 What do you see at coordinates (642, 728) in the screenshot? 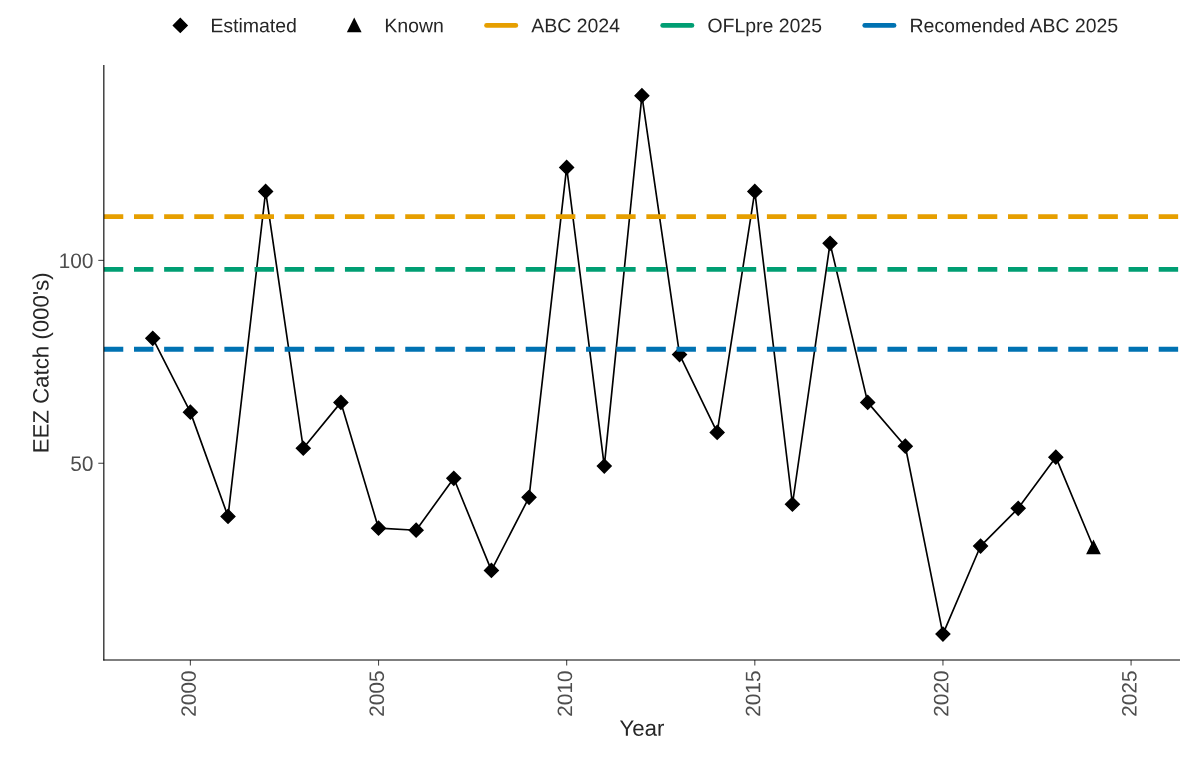
I see `x-axis-title: Year` at bounding box center [642, 728].